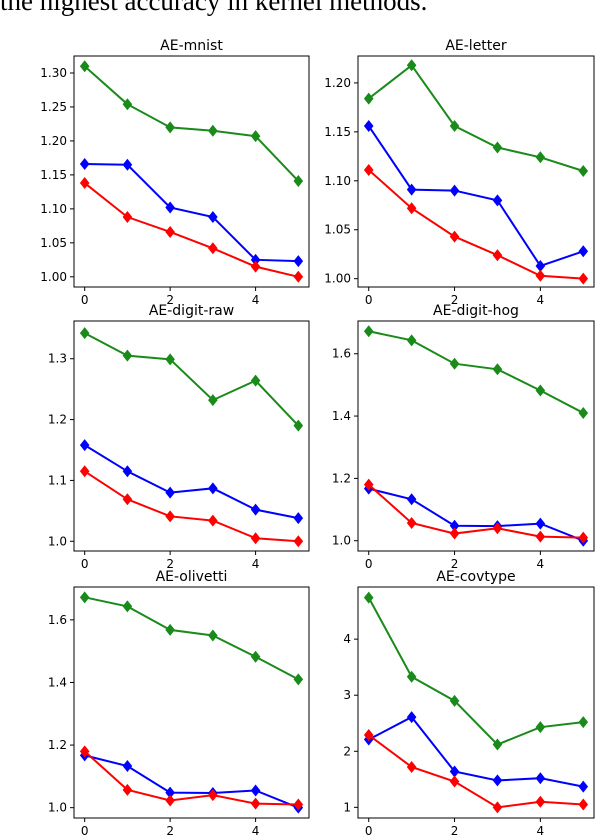 This screenshot has width=596, height=836. Describe the element at coordinates (341, 416) in the screenshot. I see `y-tick-label: 1.4` at that location.